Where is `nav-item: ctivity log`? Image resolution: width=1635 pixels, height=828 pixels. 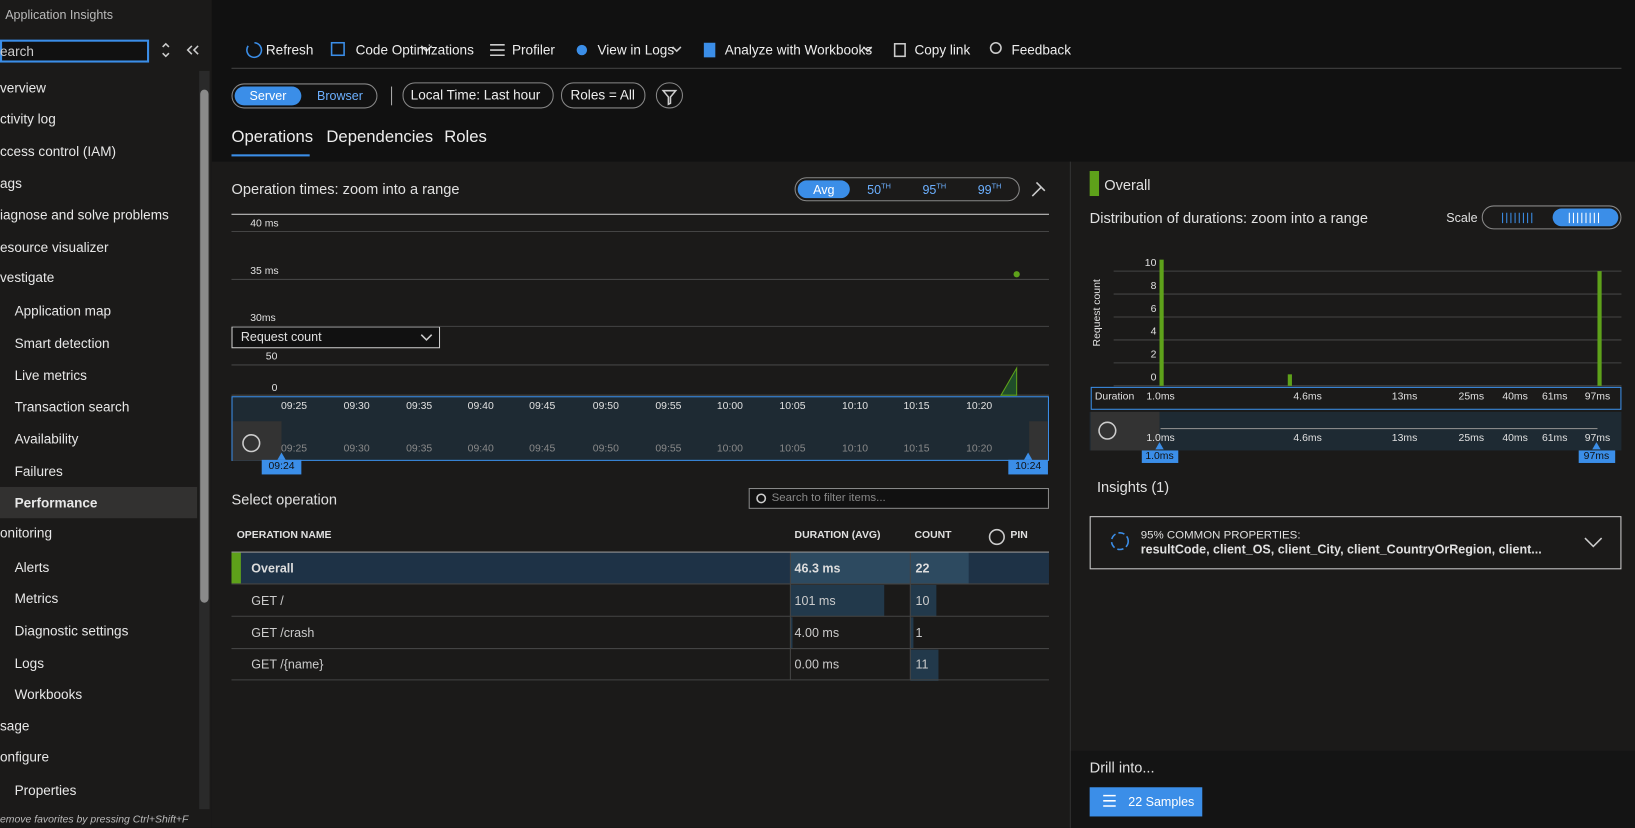 nav-item: ctivity log is located at coordinates (28, 119).